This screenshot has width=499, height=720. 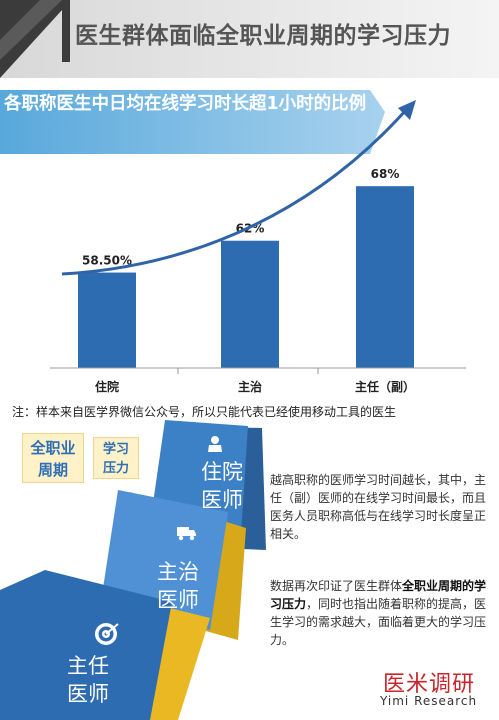 What do you see at coordinates (385, 386) in the screenshot?
I see `x-tick-label: 主任（副）` at bounding box center [385, 386].